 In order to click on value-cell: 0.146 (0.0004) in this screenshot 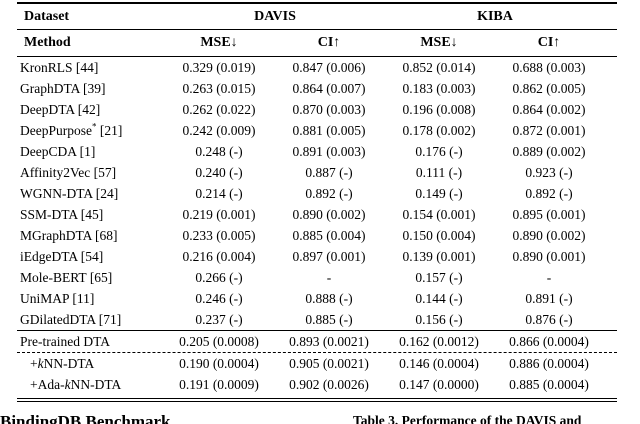, I will do `click(439, 363)`.